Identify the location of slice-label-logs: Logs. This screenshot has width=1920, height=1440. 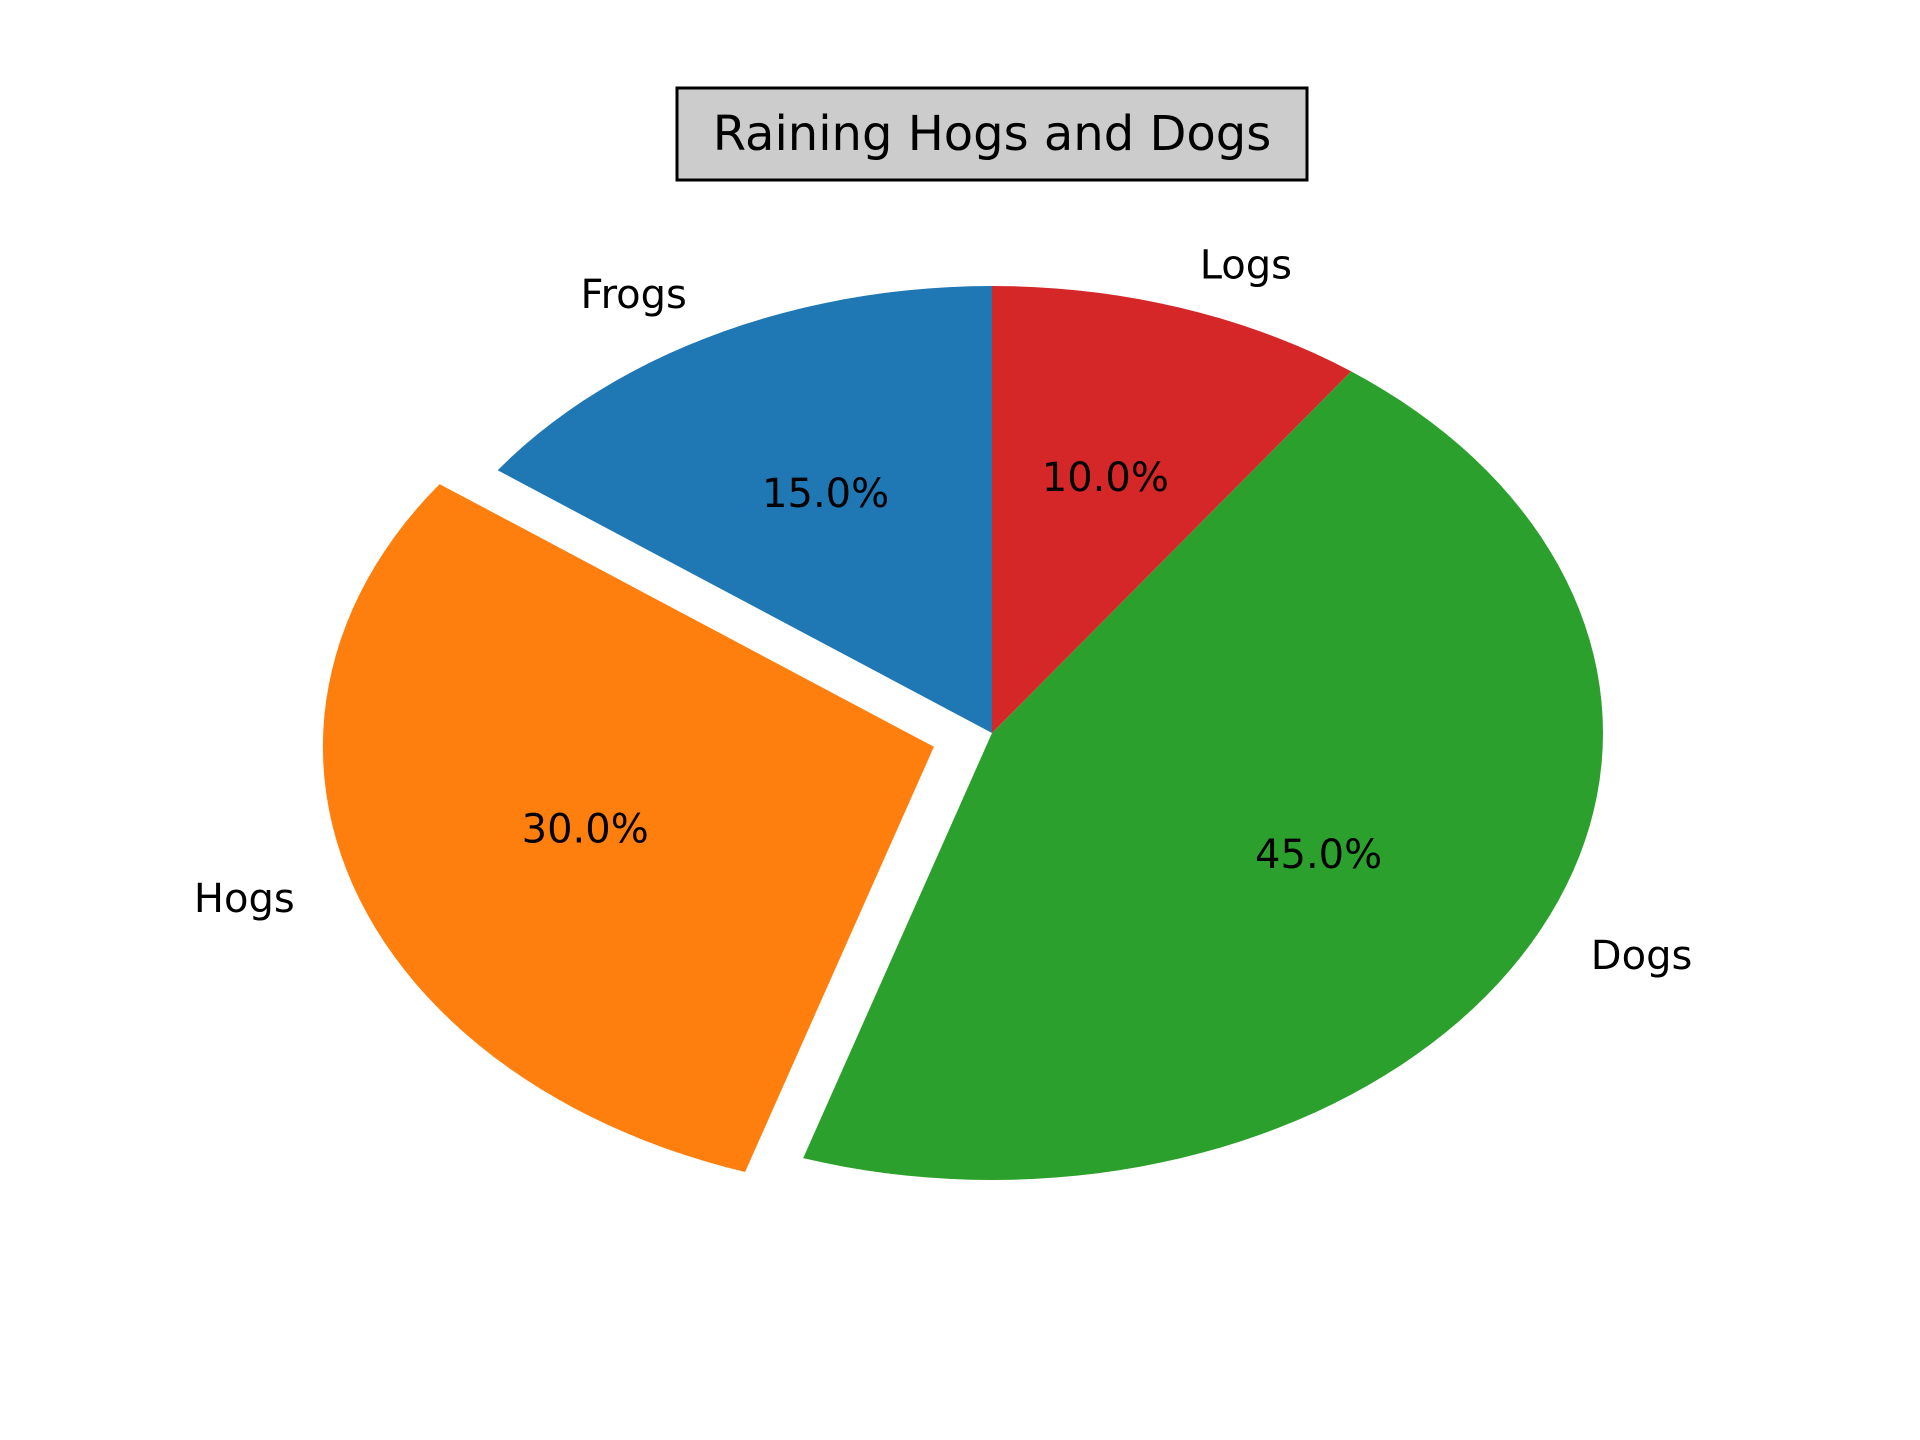
(1246, 265).